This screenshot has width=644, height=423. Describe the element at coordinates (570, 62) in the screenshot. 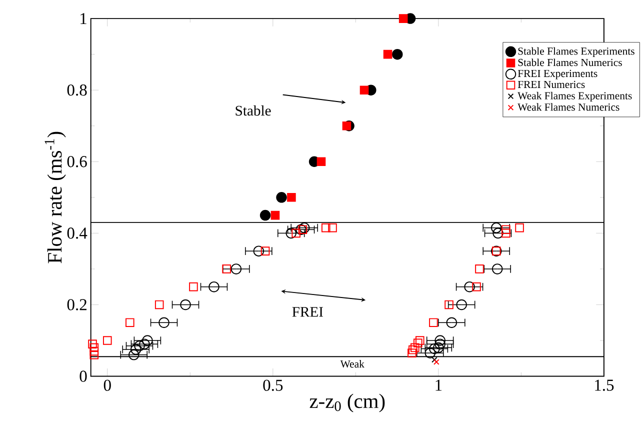

I see `legend-label: Stable Flames Numerics` at that location.